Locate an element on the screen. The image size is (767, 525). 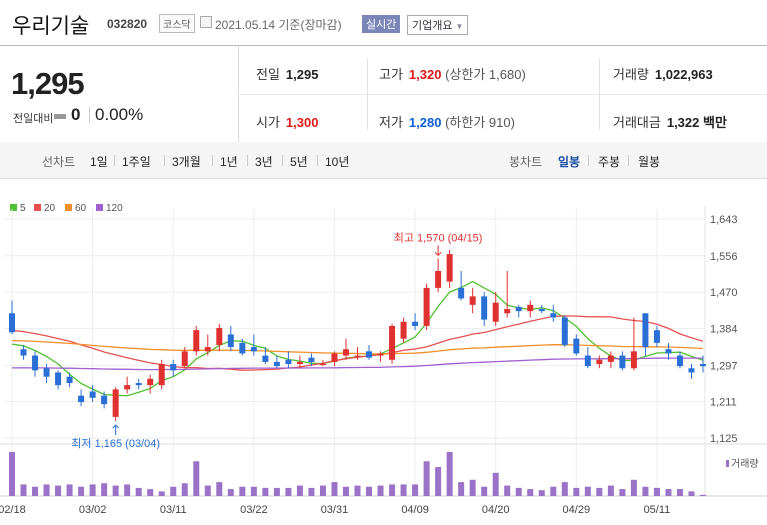
amount-label: 거래대금 is located at coordinates (637, 122).